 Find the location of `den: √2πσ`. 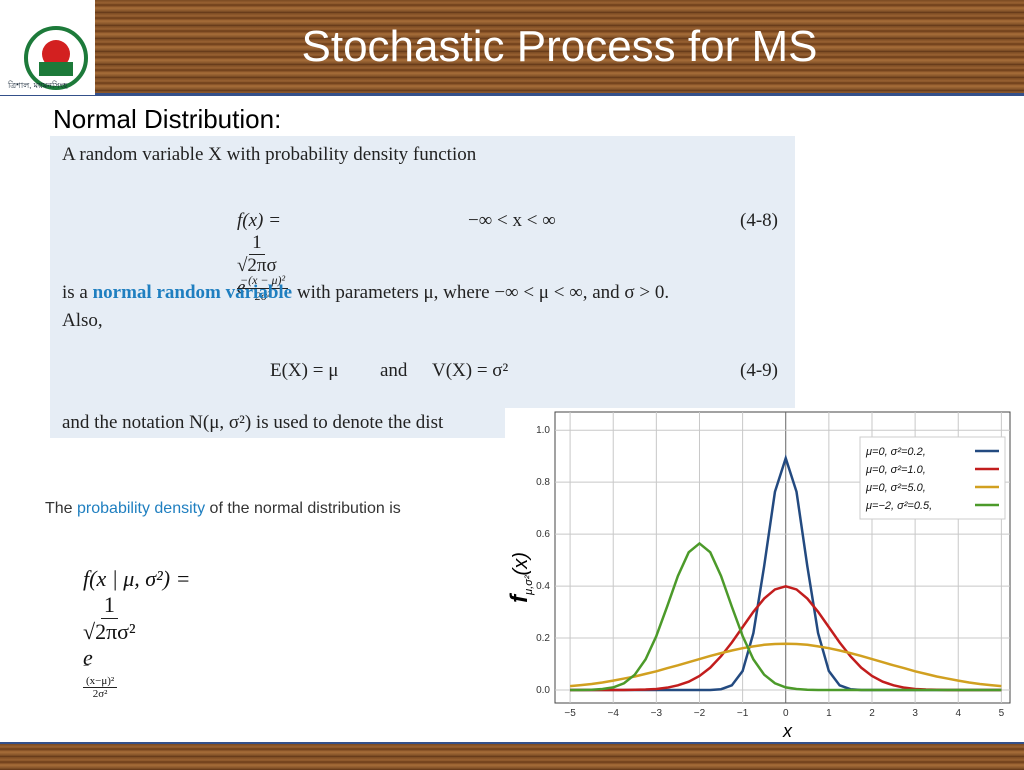

den: √2πσ is located at coordinates (257, 265).